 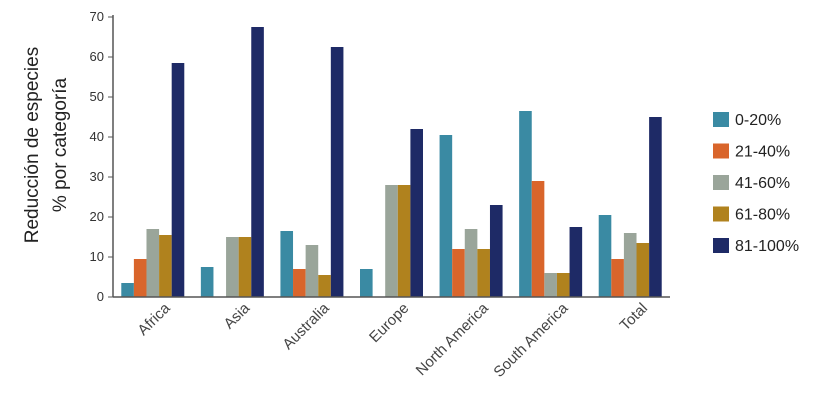 What do you see at coordinates (101, 156) in the screenshot?
I see `y-axis-ticks: 0 10 20 30 40 50 60 70` at bounding box center [101, 156].